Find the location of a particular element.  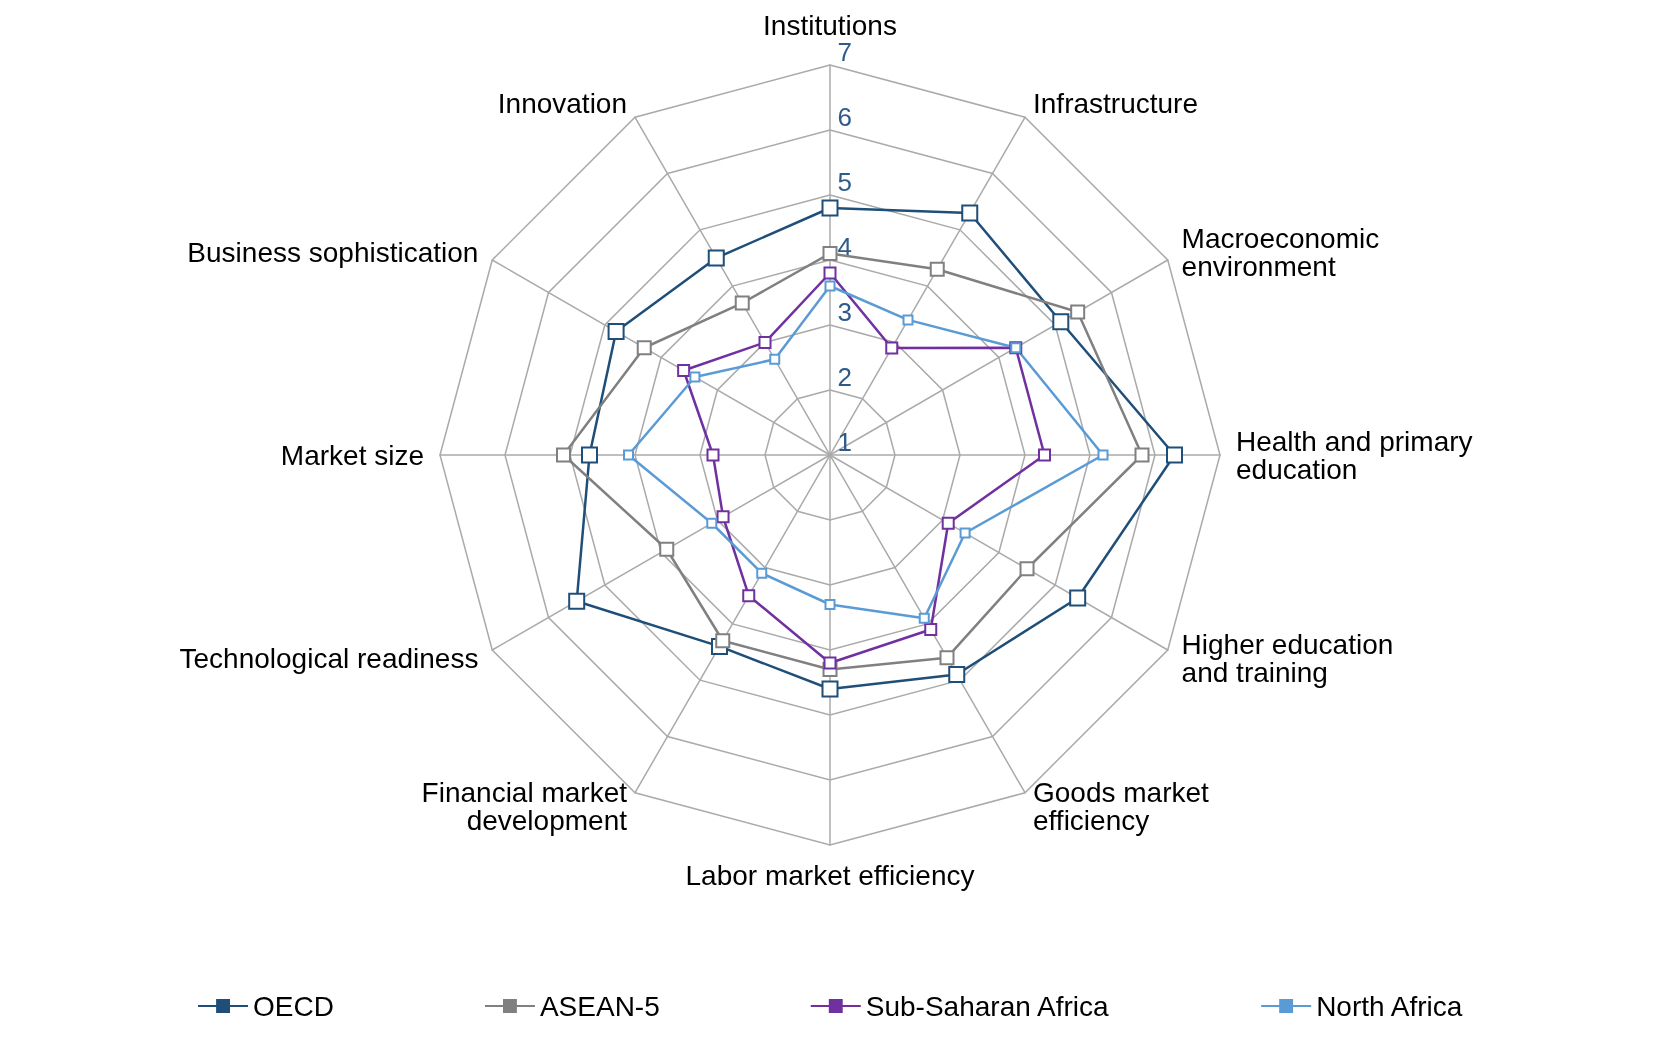

spoke-label: Goods market efficiency is located at coordinates (1121, 807).